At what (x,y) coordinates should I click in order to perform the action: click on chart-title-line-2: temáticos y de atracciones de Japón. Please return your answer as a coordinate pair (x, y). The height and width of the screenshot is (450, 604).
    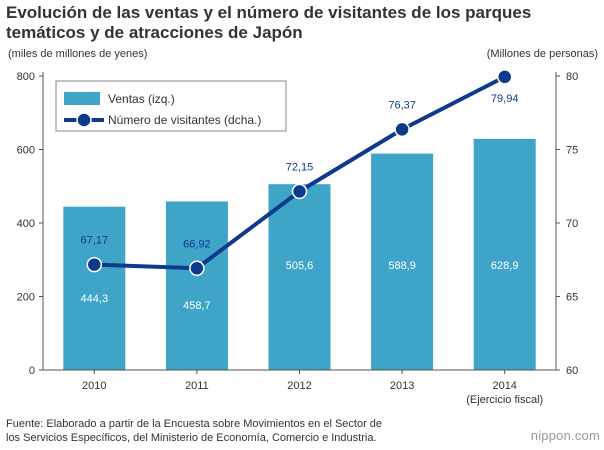
    Looking at the image, I should click on (154, 32).